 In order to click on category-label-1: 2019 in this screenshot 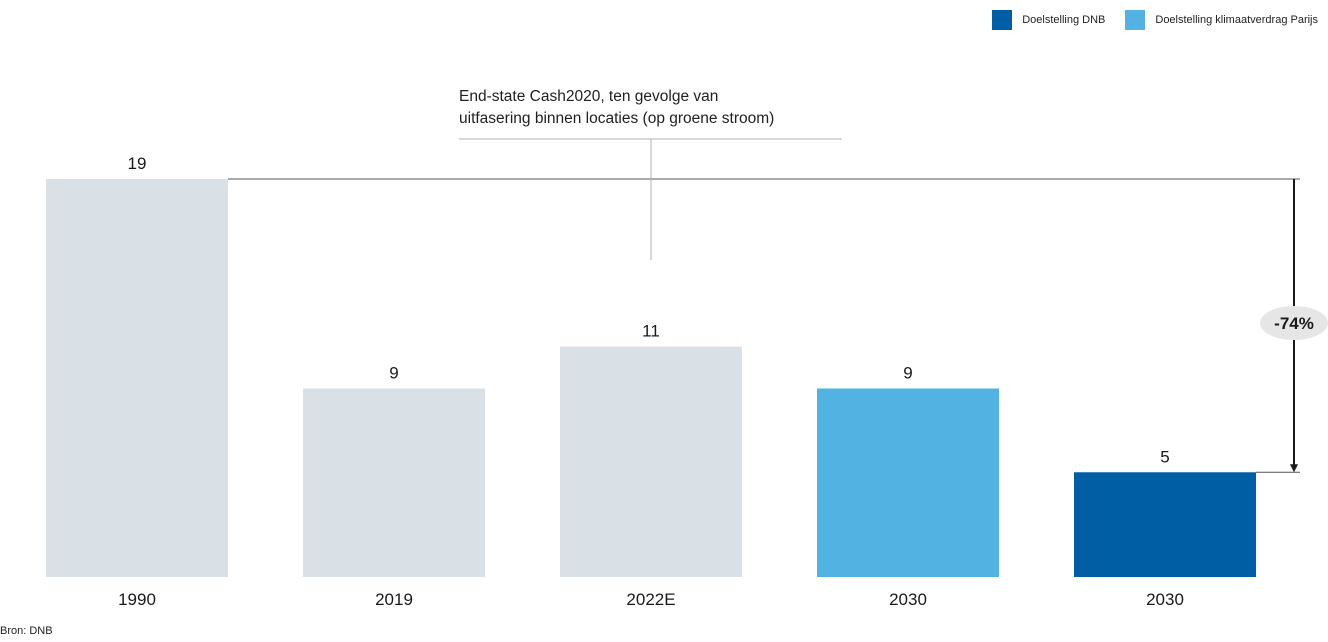, I will do `click(394, 599)`.